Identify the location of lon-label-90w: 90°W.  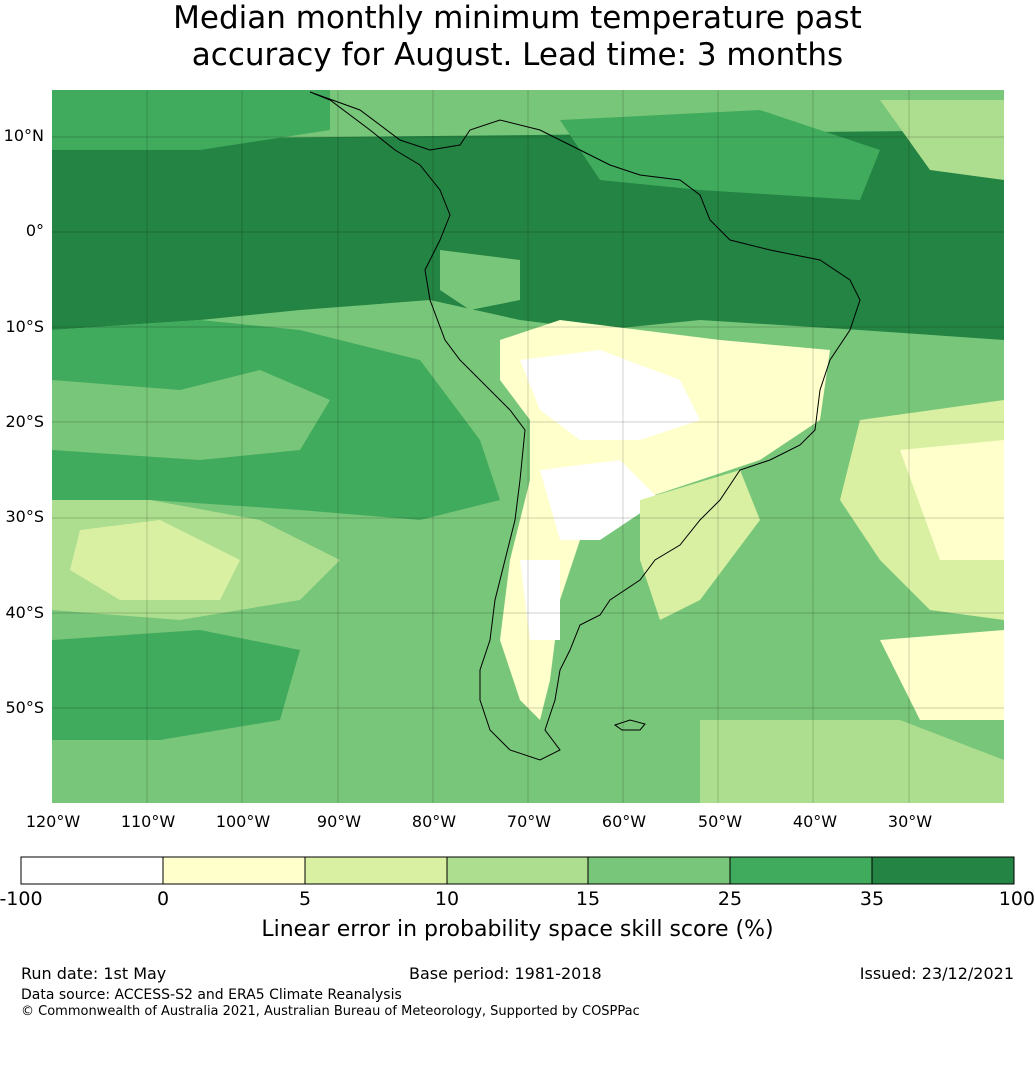
(339, 821).